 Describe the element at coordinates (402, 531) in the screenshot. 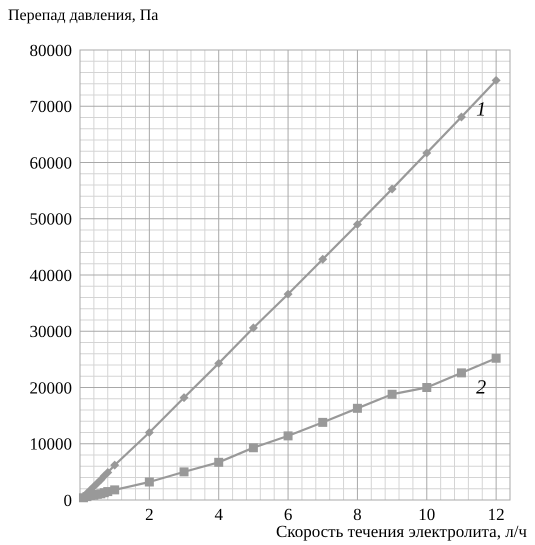

I see `x-axis-title: Скорость течения электролита, л/ч` at that location.